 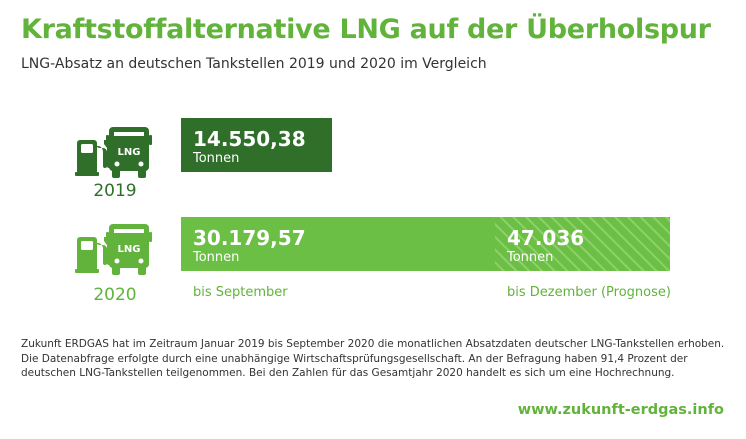 I want to click on bar-2020-december-value: 47.036, so click(x=546, y=238).